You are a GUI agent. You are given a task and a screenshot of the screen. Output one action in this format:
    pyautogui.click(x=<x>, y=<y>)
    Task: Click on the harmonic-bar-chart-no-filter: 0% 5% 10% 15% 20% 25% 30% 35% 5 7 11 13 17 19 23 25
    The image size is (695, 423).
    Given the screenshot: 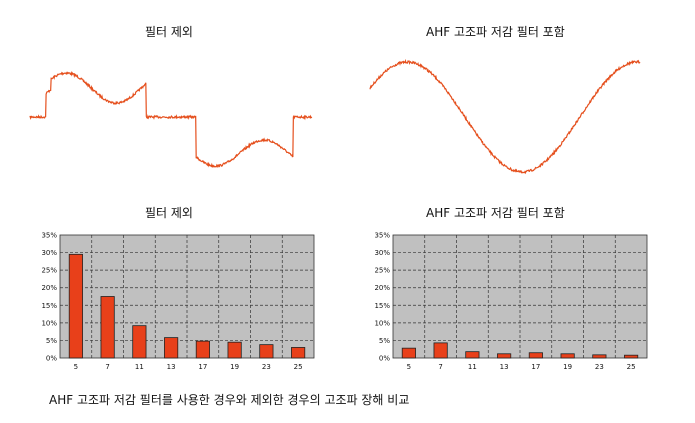 What is the action you would take?
    pyautogui.click(x=178, y=301)
    